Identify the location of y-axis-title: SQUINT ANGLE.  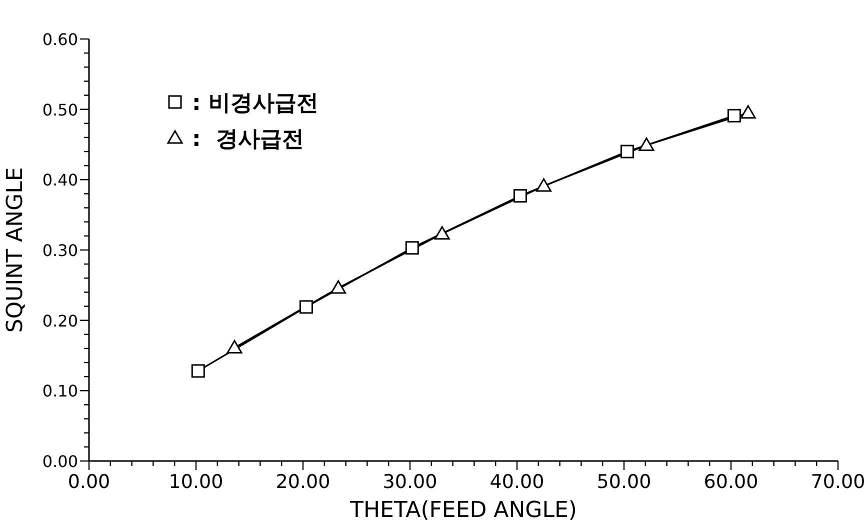
(15, 250).